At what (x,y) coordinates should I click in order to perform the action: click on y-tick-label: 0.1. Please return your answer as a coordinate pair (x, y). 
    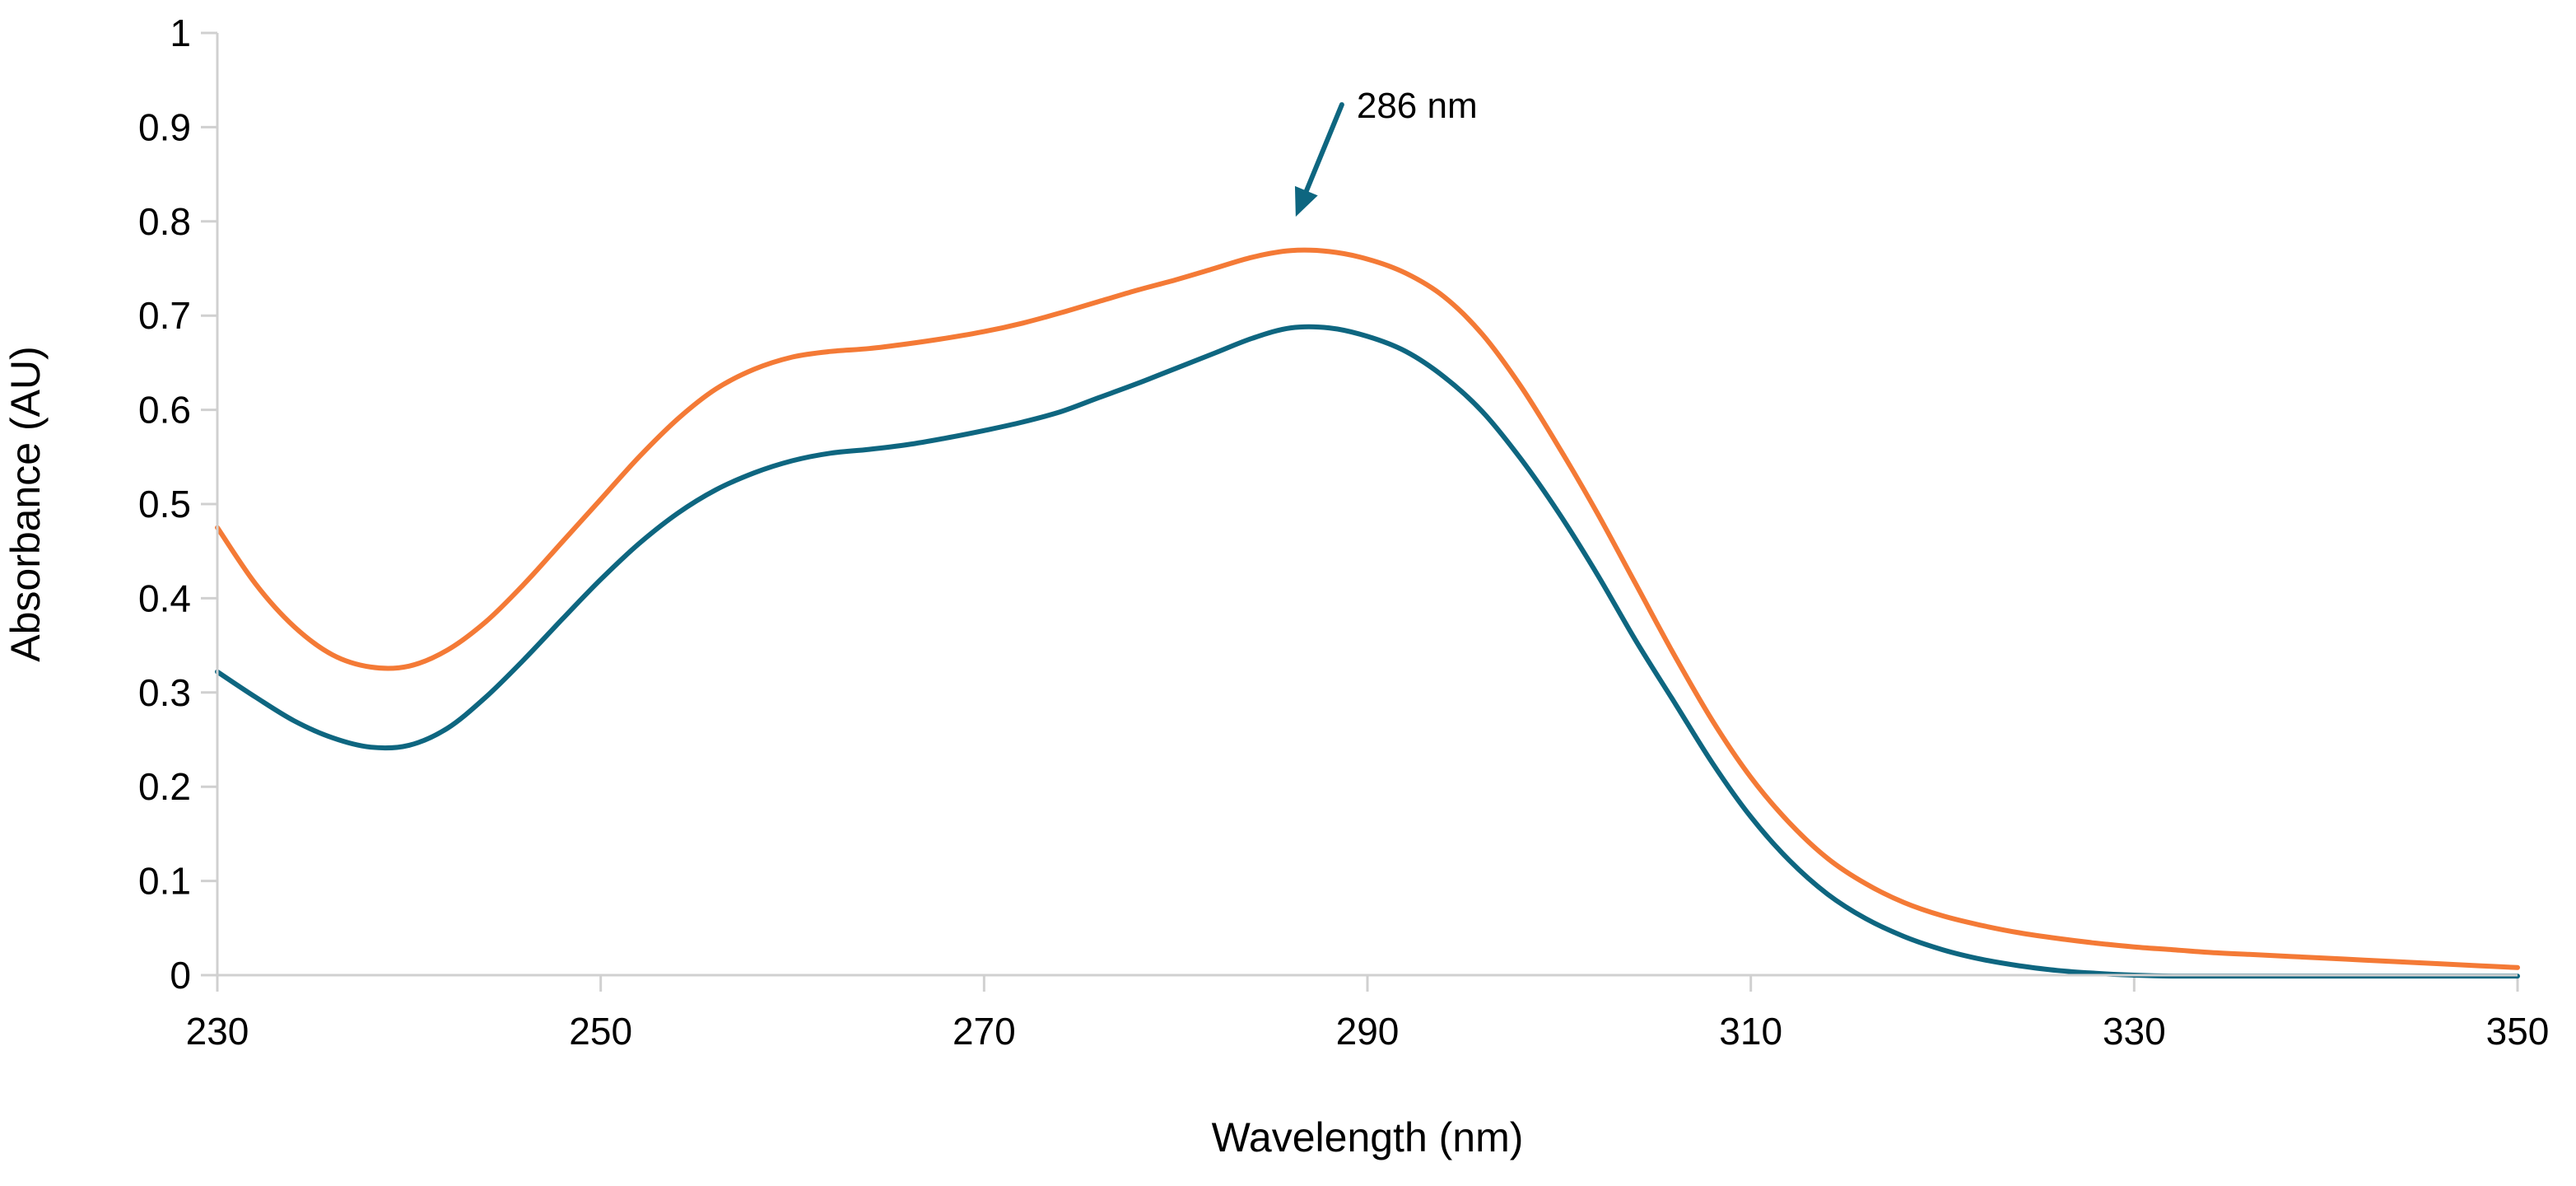
    Looking at the image, I should click on (164, 881).